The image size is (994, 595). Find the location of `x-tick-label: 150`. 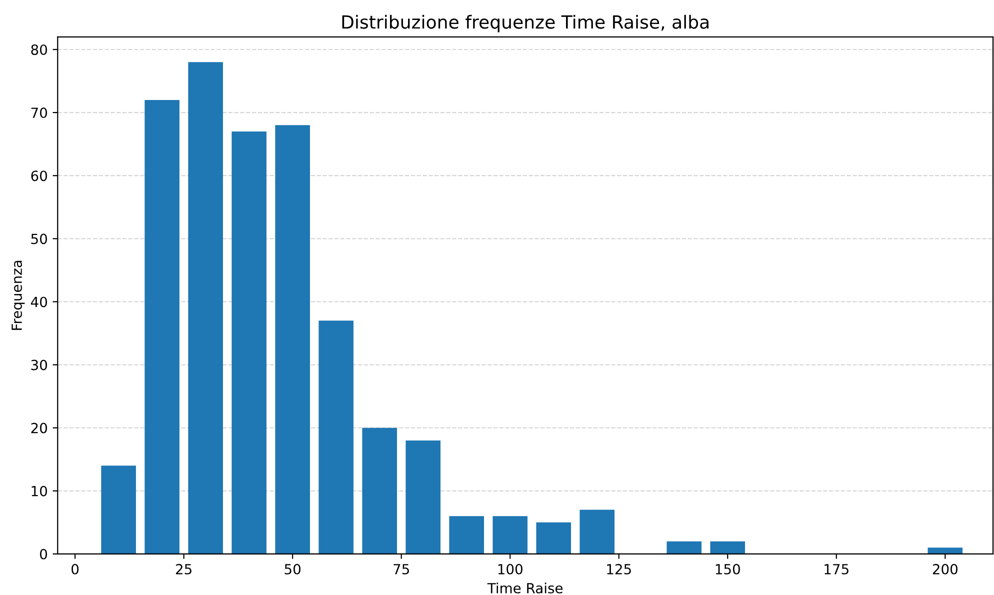

x-tick-label: 150 is located at coordinates (728, 569).